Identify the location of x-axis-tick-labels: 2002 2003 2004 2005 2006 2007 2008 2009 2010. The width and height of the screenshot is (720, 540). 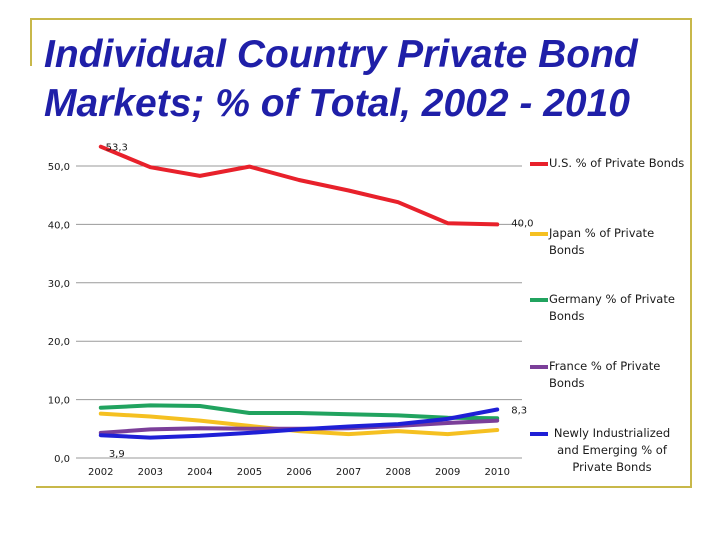
(299, 472).